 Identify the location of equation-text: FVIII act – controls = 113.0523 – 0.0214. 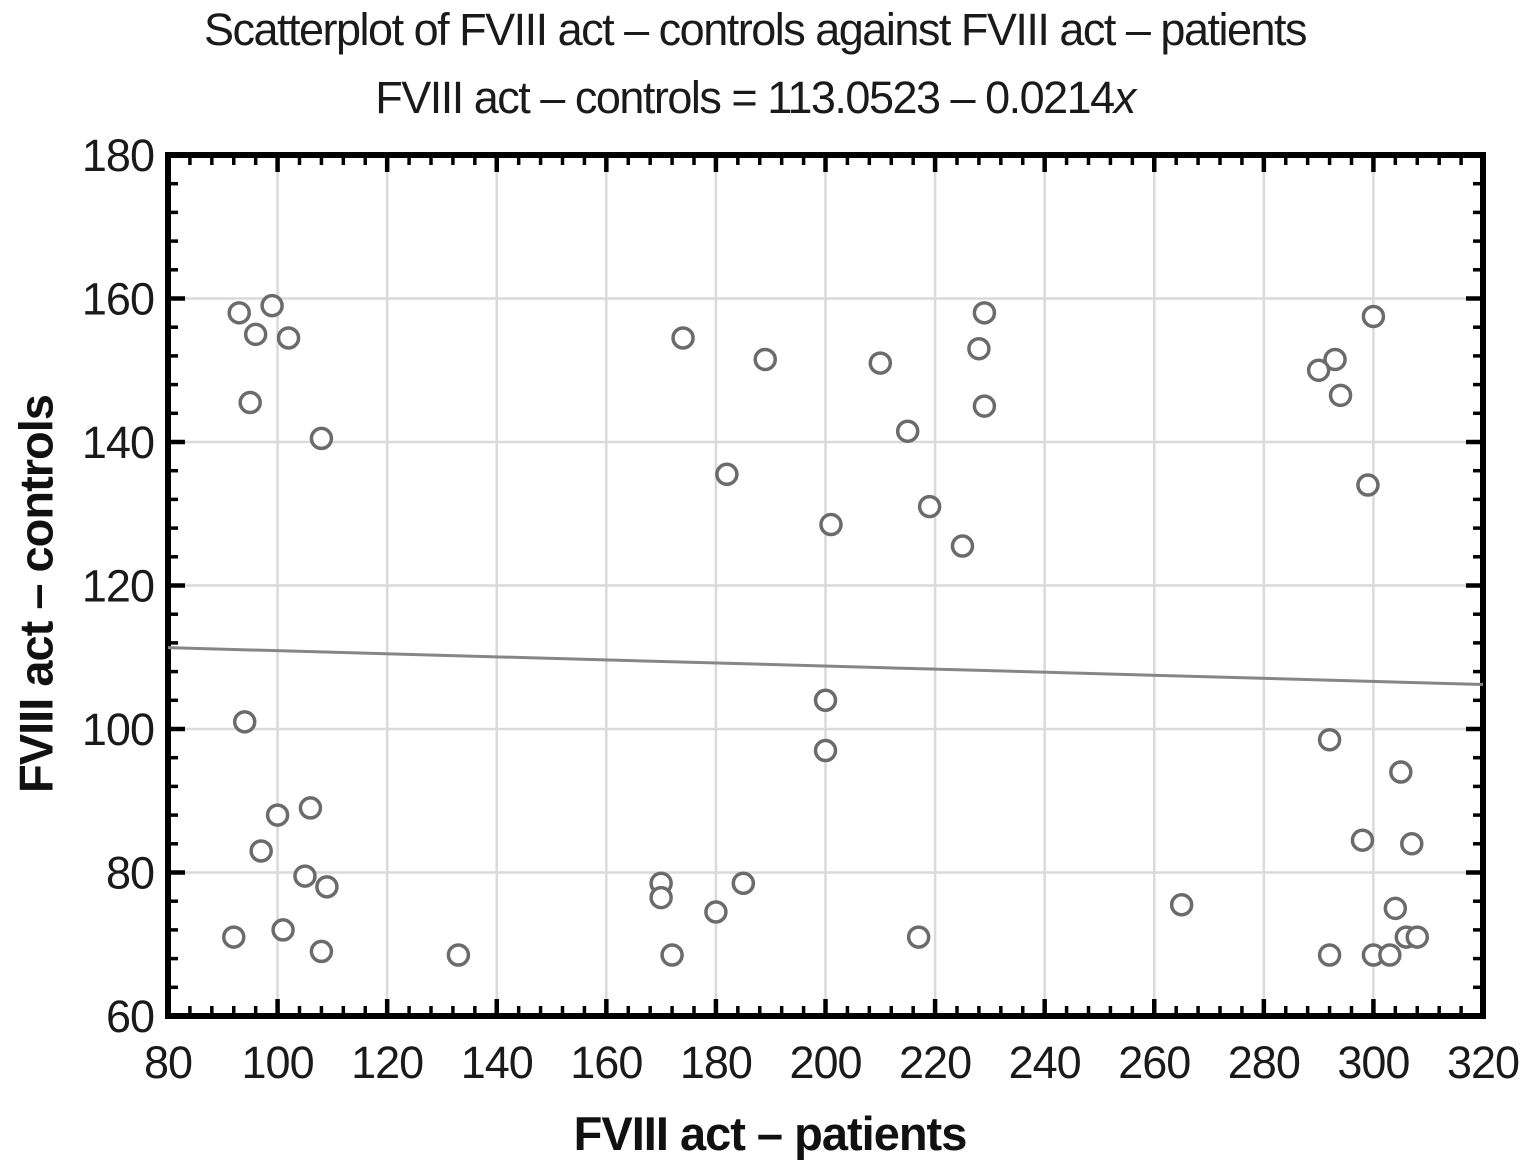
(745, 97).